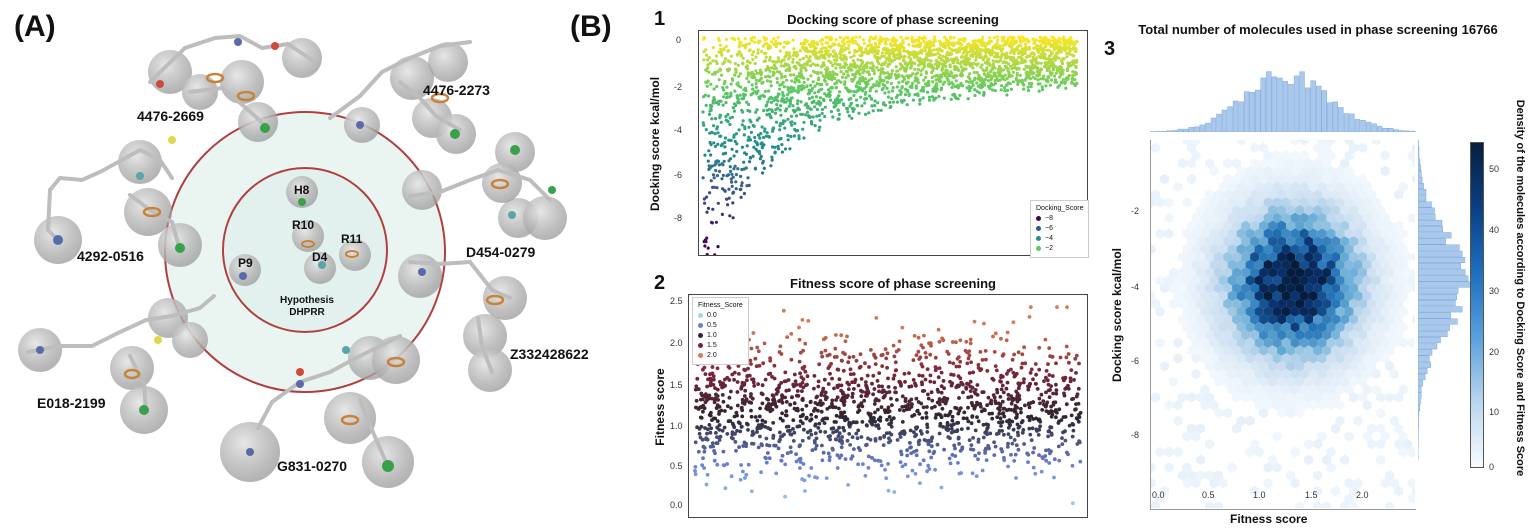 The image size is (1534, 532). Describe the element at coordinates (720, 346) in the screenshot. I see `chart2-legend-entry: 1.5` at that location.